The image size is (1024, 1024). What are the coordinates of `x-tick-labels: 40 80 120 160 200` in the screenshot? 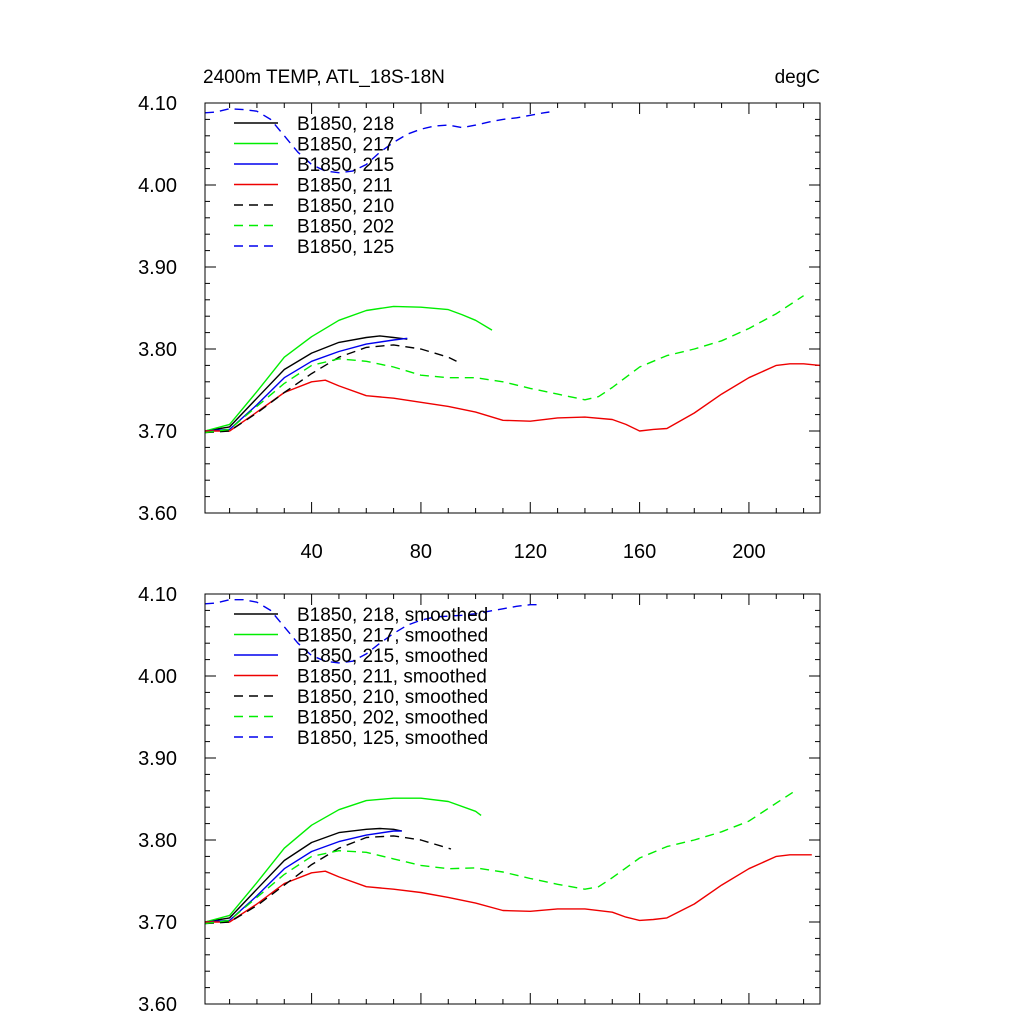 It's located at (532, 552).